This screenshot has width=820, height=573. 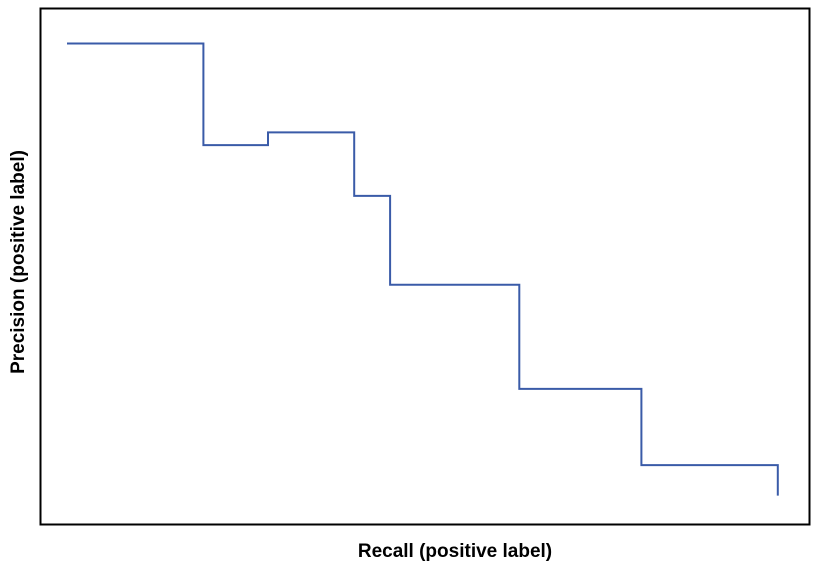 I want to click on x-axis-label: Recall (positive label), so click(x=455, y=551).